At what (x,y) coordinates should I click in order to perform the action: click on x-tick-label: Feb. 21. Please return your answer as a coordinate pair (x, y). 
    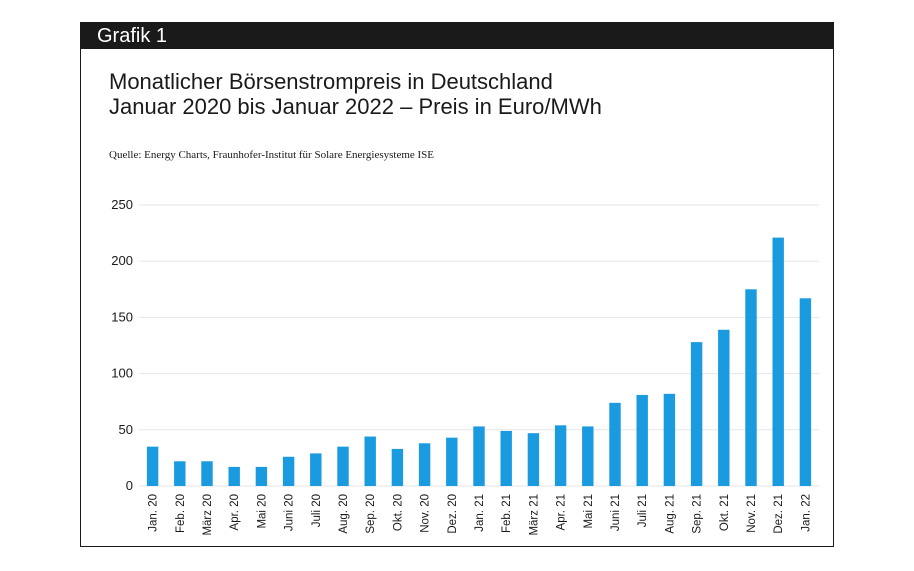
    Looking at the image, I should click on (507, 513).